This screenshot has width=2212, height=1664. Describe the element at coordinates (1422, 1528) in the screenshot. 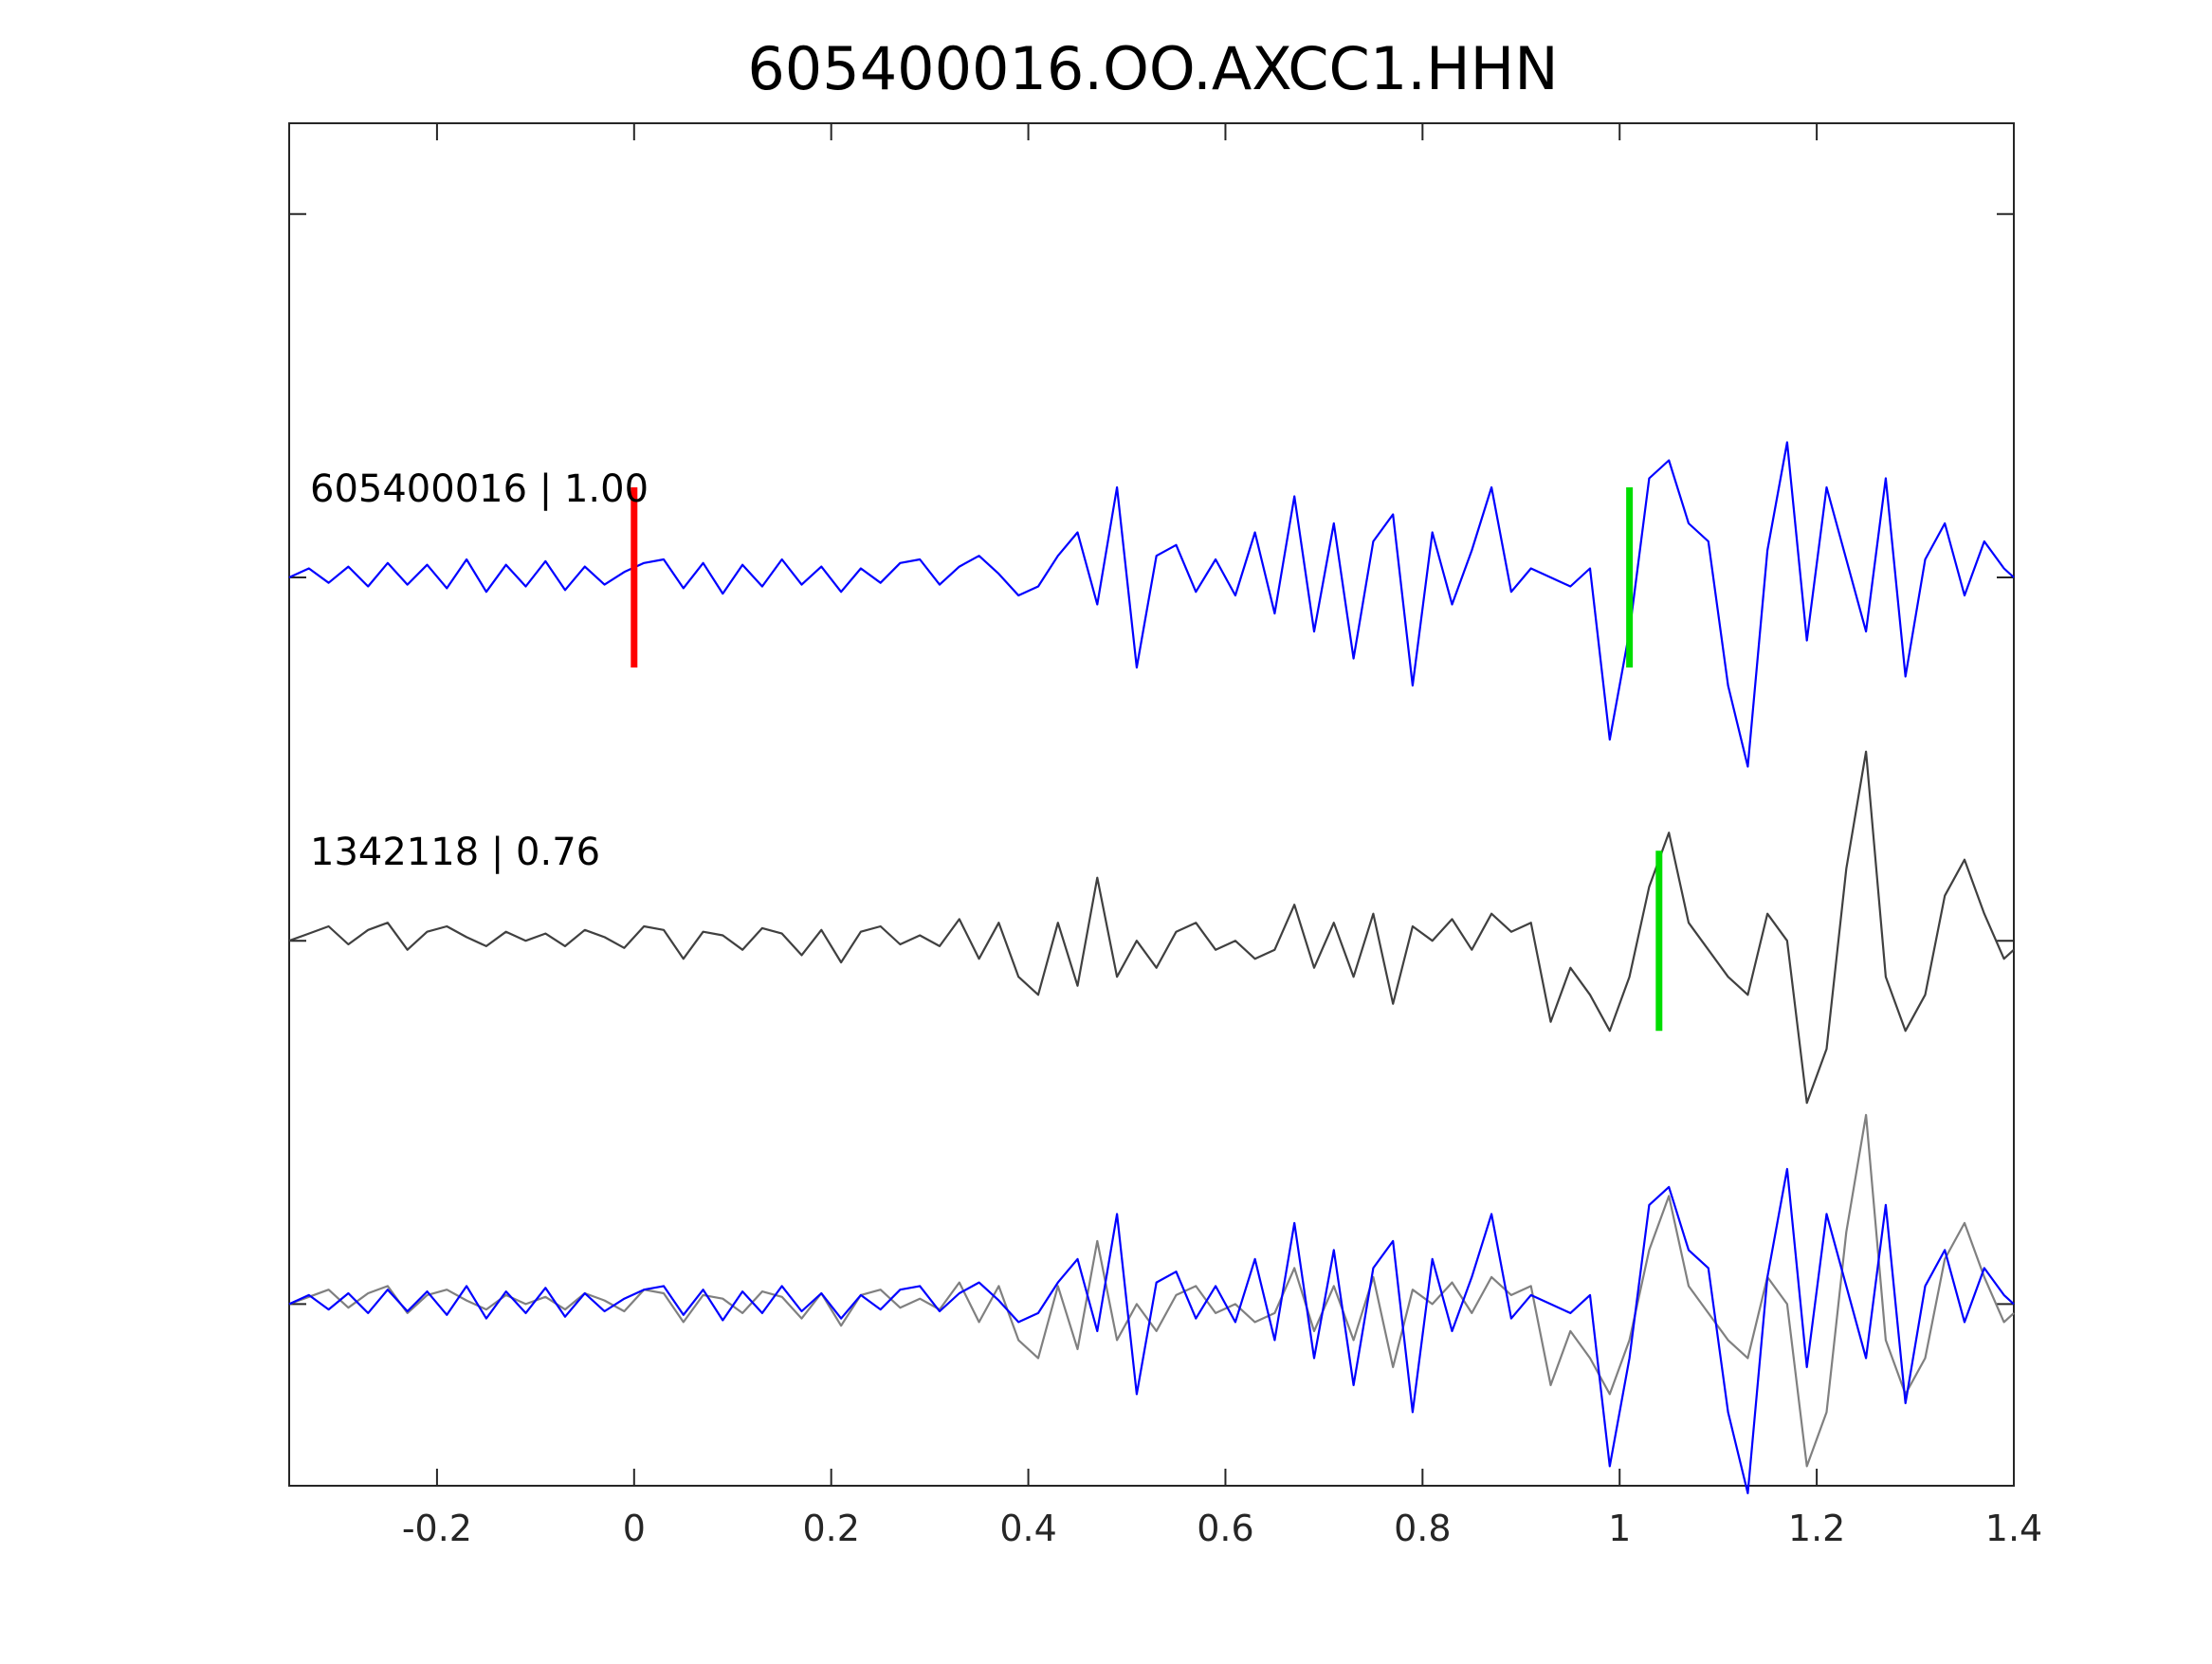

I see `x-tick-label: 0.8` at that location.